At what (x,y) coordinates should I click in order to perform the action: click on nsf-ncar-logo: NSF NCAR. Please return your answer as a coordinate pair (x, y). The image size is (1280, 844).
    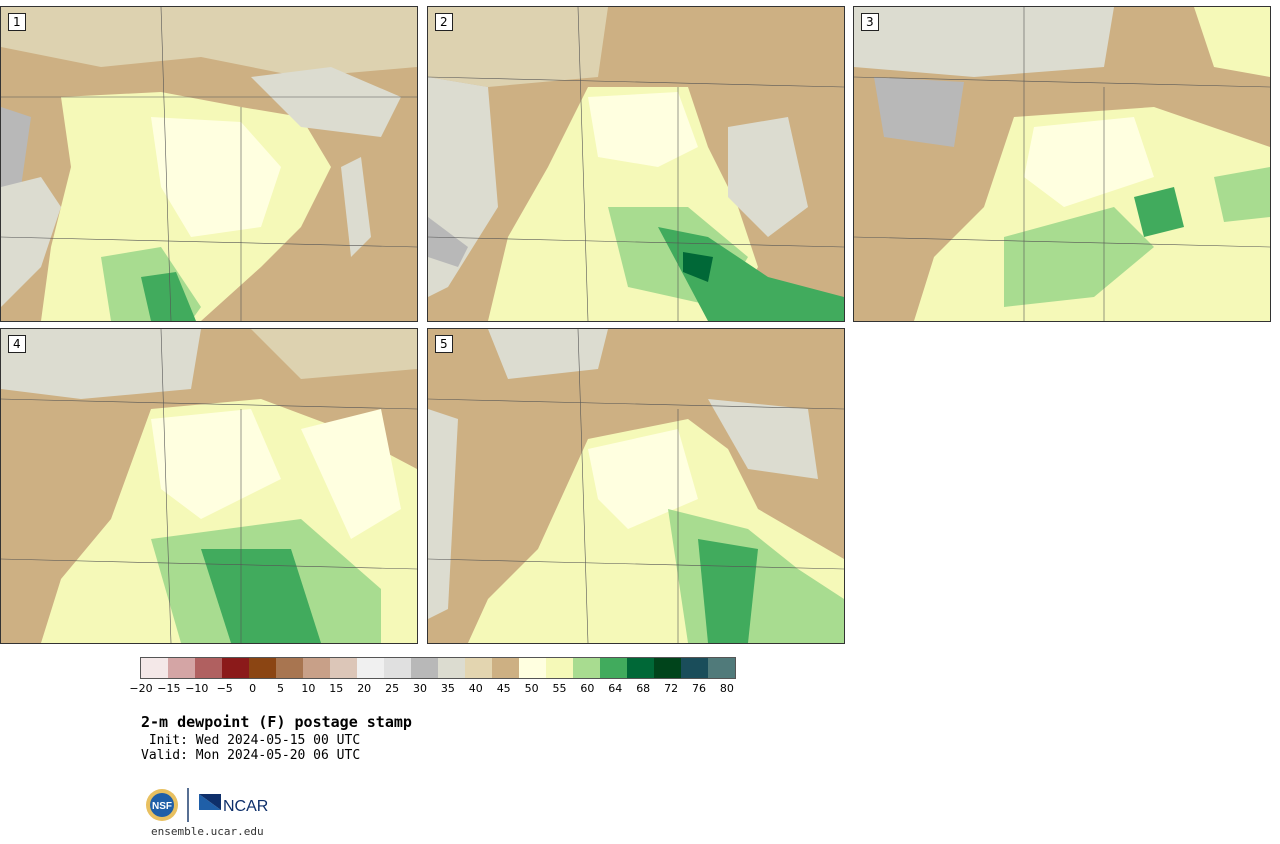
    Looking at the image, I should click on (207, 805).